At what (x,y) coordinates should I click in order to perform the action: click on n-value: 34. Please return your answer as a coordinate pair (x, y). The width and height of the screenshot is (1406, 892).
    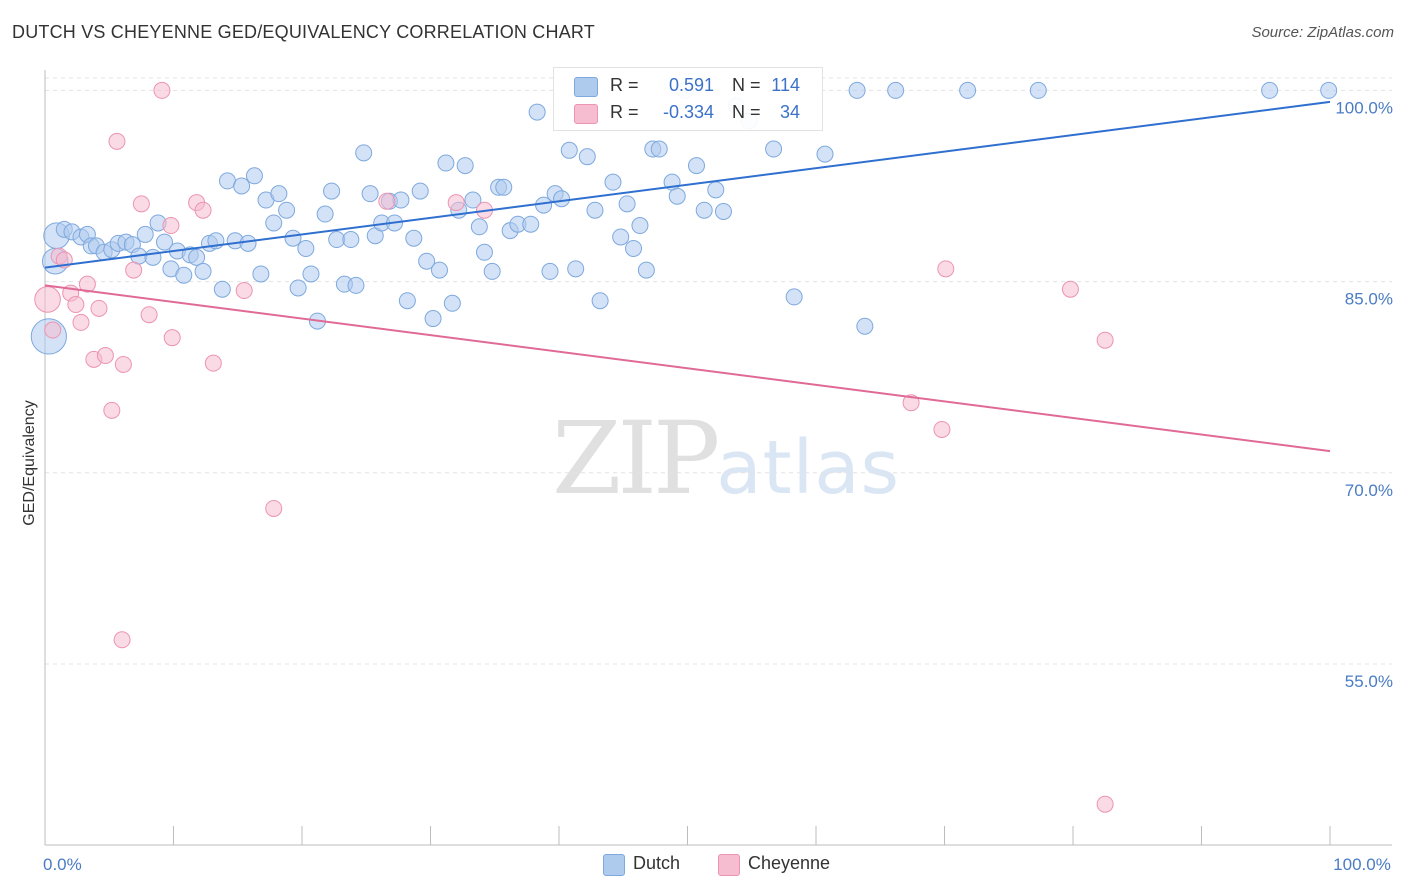
    Looking at the image, I should click on (789, 112).